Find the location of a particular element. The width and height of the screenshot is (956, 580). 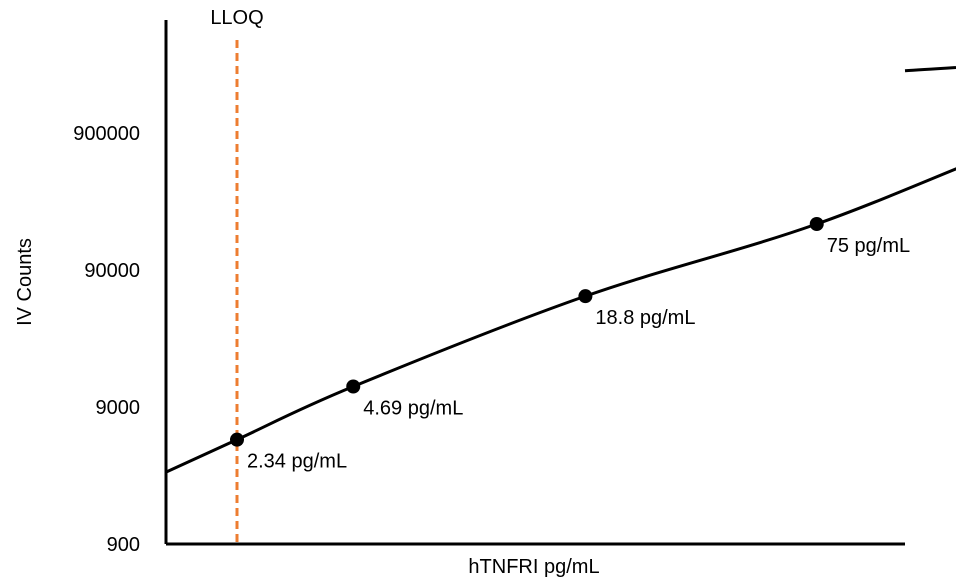

y-tick-label: 900 is located at coordinates (123, 545).